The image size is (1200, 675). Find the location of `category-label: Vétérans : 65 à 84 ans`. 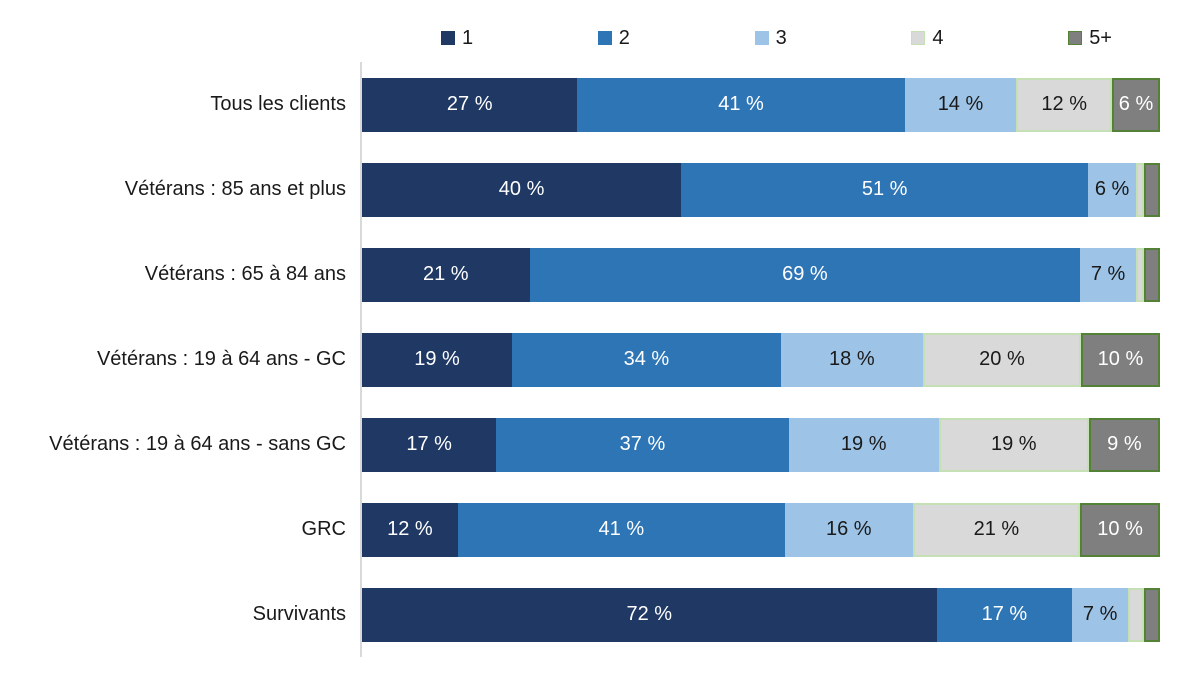

category-label: Vétérans : 65 à 84 ans is located at coordinates (245, 274).